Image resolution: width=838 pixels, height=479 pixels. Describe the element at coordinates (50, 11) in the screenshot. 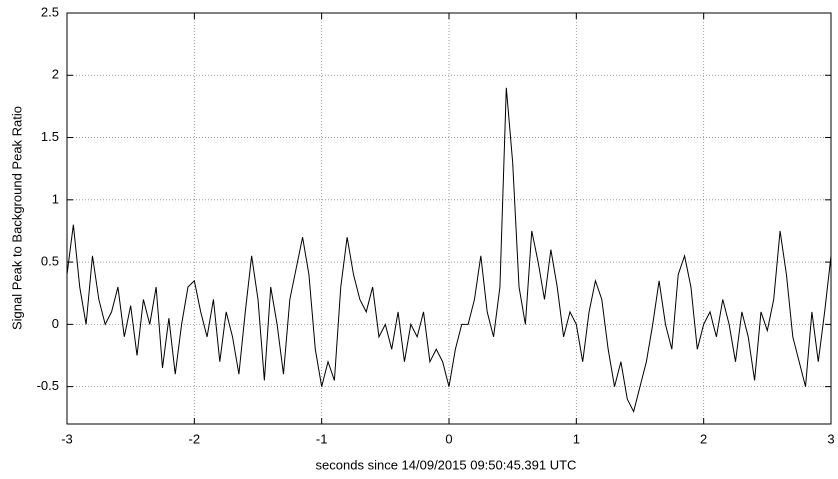

I see `y-tick-label: 2.5` at that location.